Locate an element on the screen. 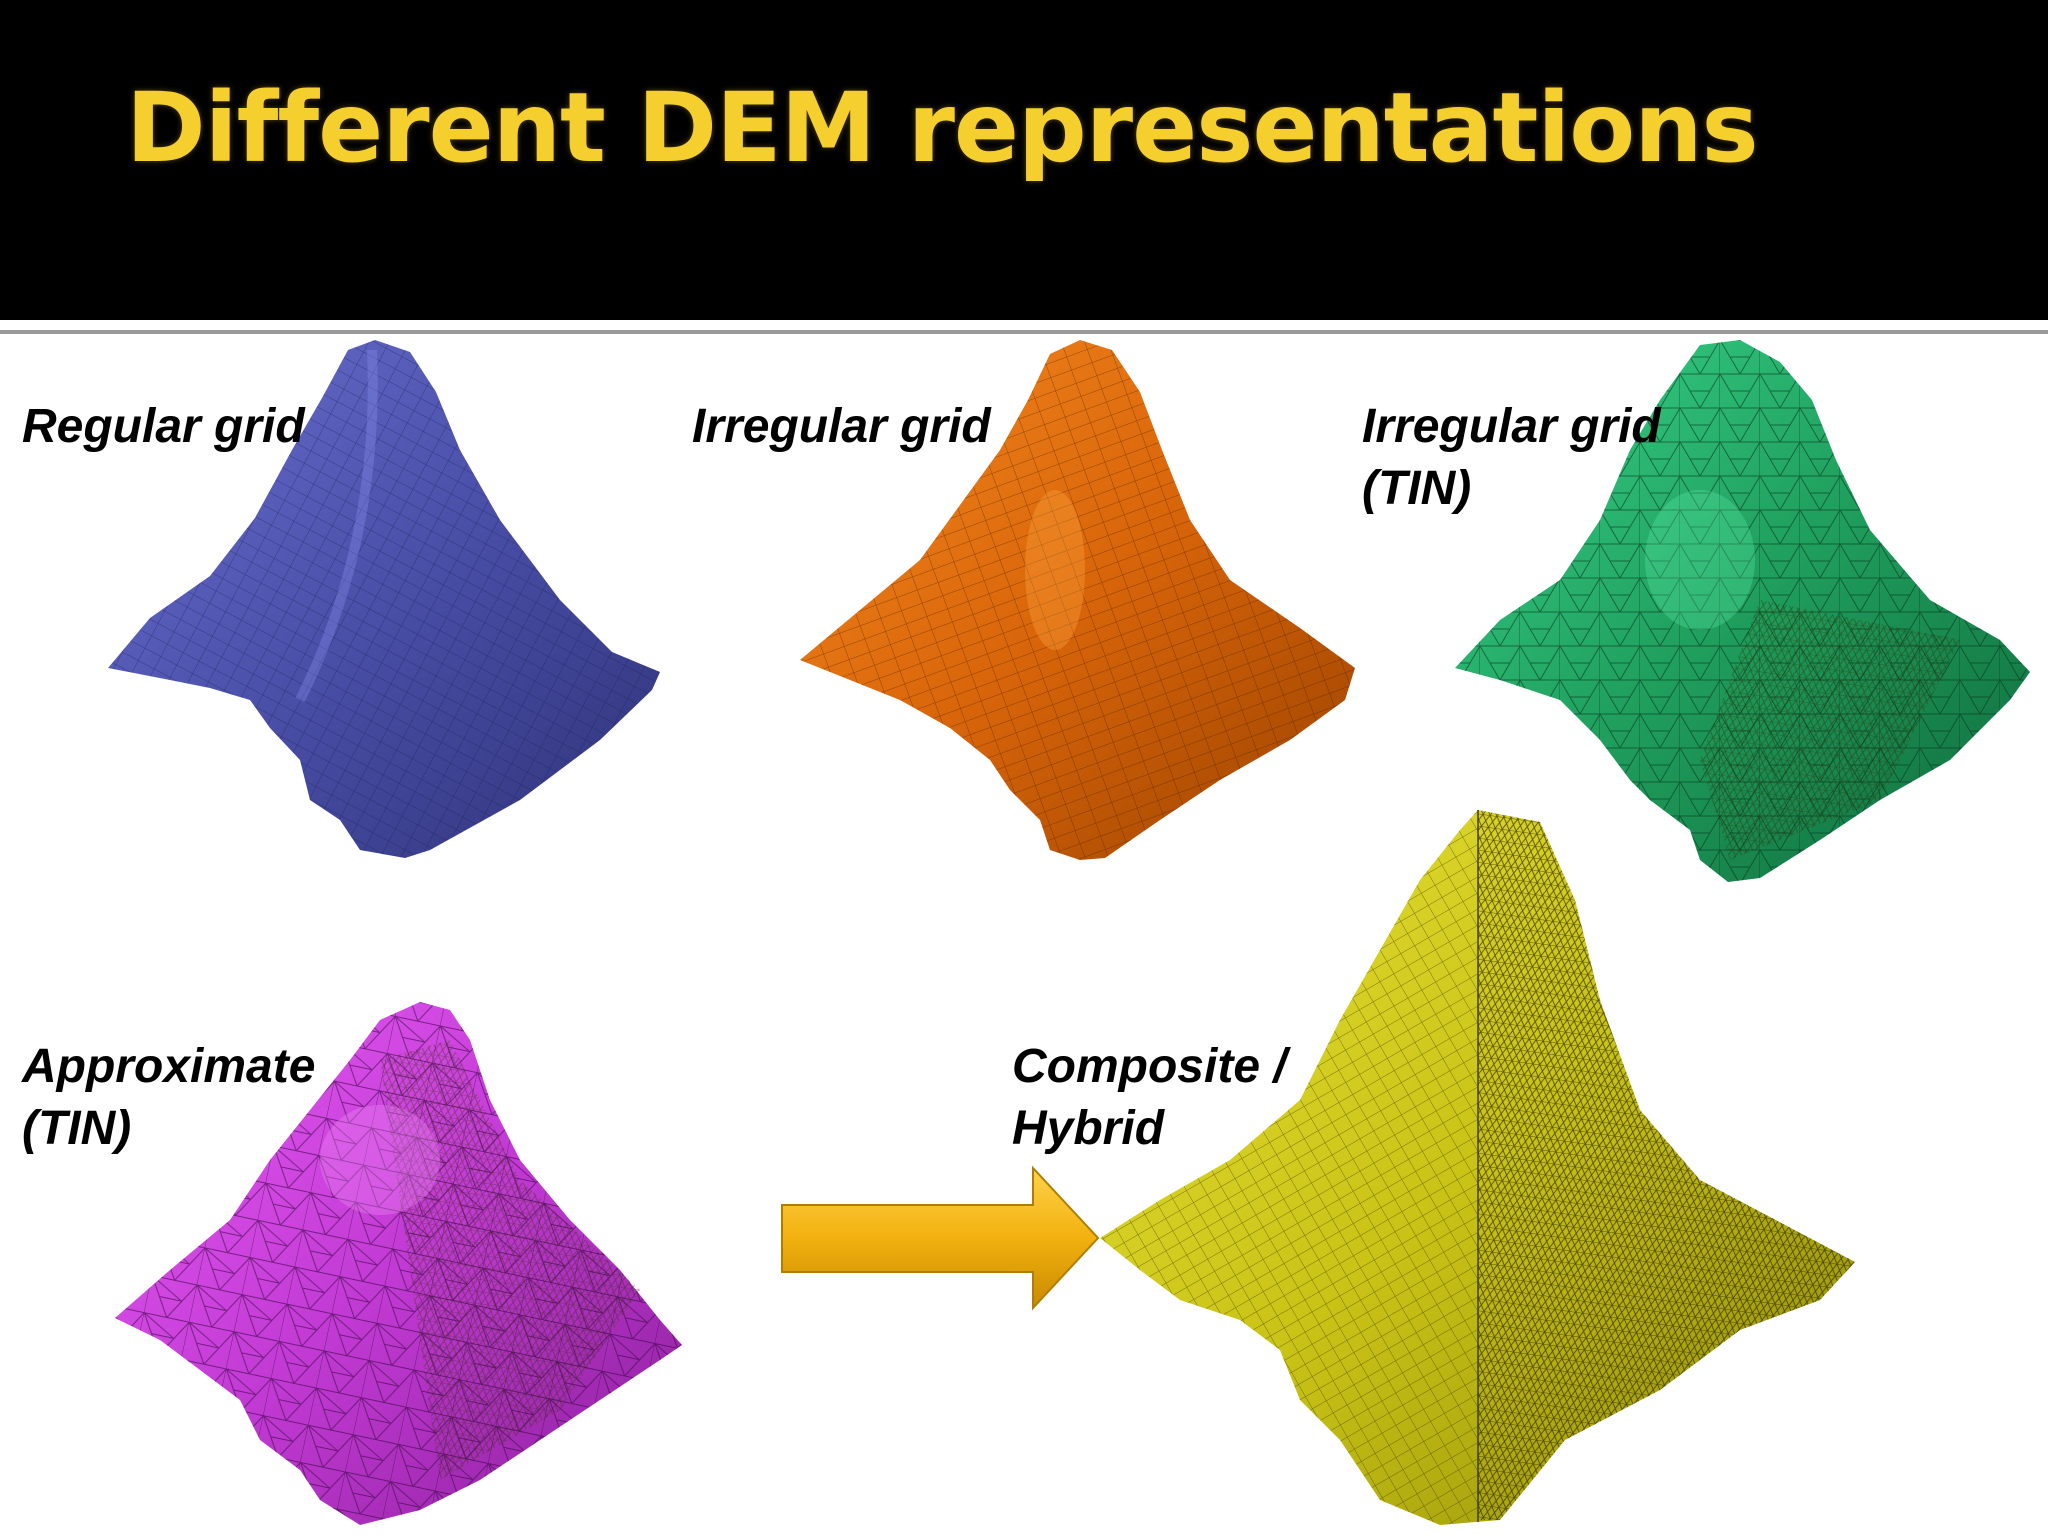  label-composite-hybrid: Composite / Hybrid is located at coordinates (1149, 1098).